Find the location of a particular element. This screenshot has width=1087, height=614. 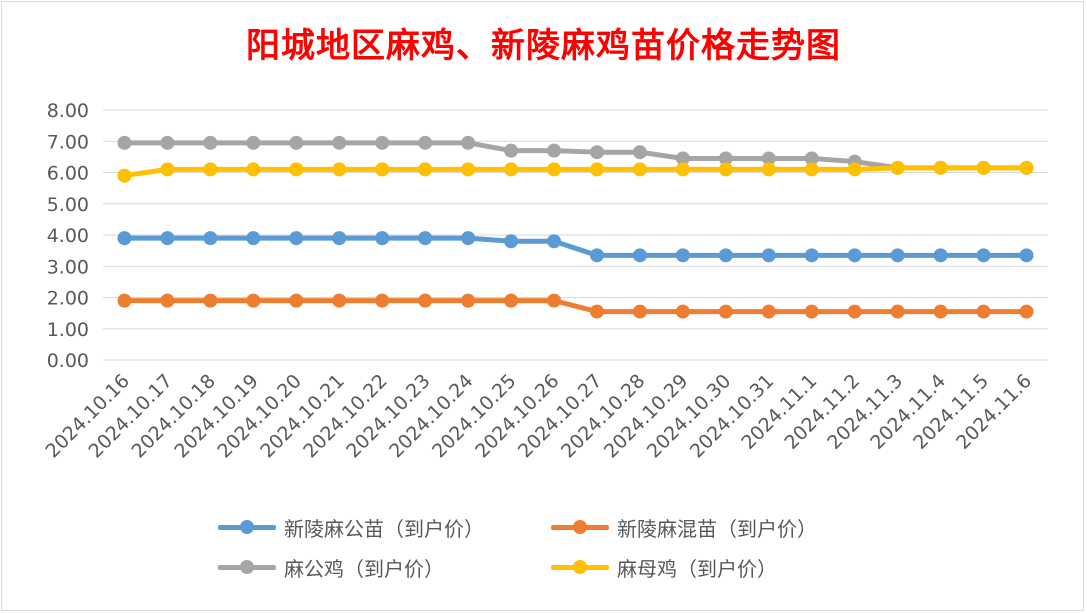

y-tick-label: 0.00 is located at coordinates (68, 361).